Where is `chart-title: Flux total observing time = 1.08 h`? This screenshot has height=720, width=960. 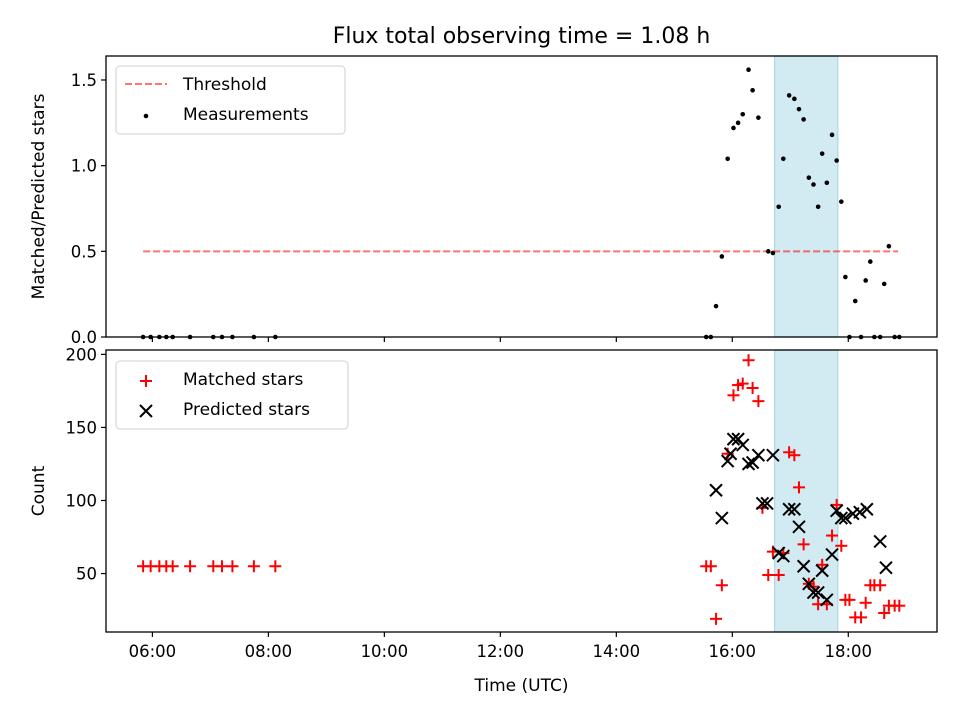
chart-title: Flux total observing time = 1.08 h is located at coordinates (522, 36).